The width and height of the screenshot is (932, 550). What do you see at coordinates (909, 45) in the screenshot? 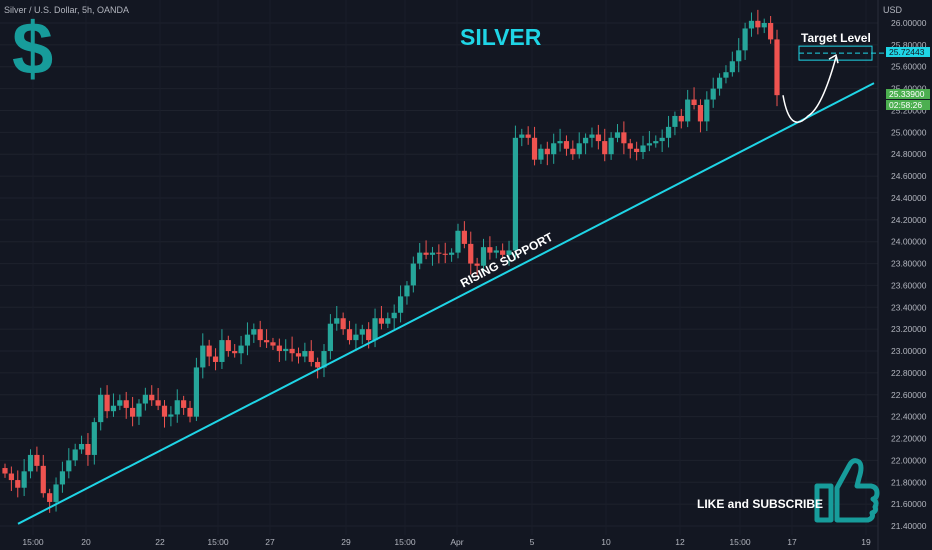
I see `y-tick-label: 25.80000` at bounding box center [909, 45].